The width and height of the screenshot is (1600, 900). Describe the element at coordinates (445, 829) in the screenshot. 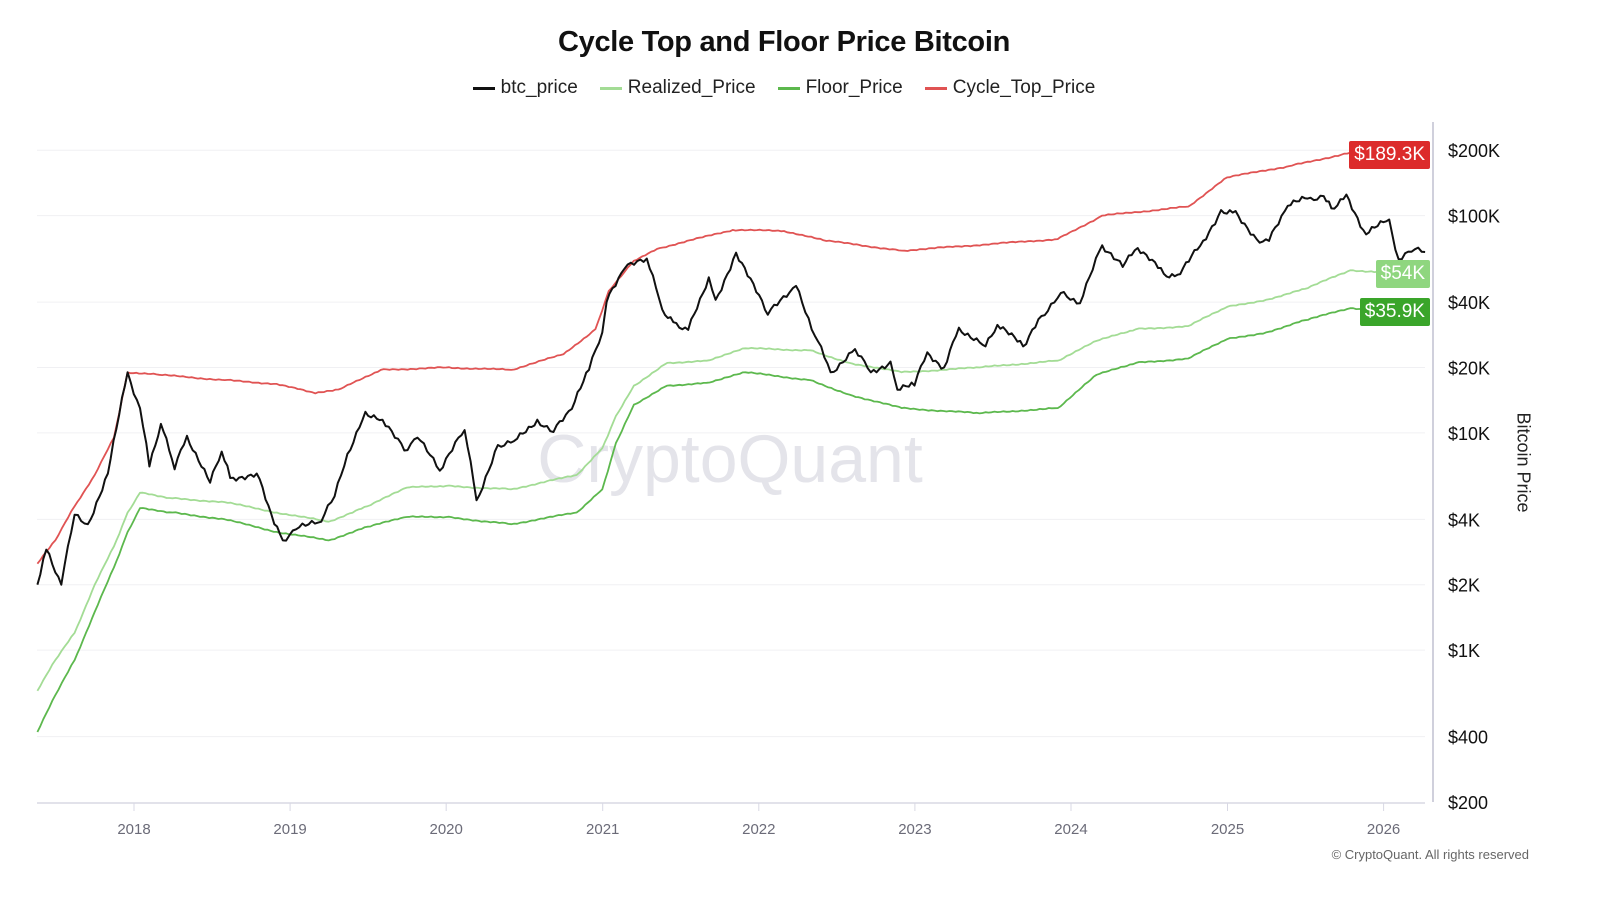

I see `x-tick-label: 2020` at that location.